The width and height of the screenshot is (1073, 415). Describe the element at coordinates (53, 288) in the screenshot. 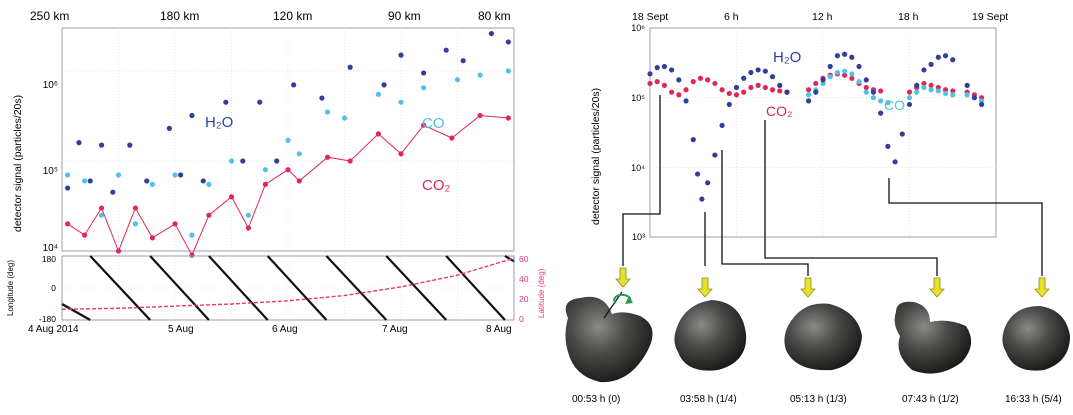

I see `sub-left-tick-0: 0` at that location.